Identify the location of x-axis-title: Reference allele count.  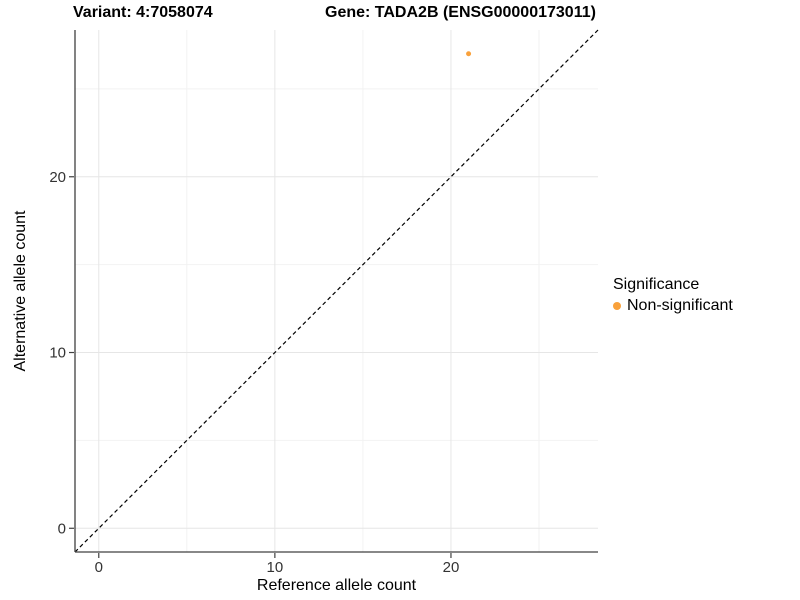
(336, 585).